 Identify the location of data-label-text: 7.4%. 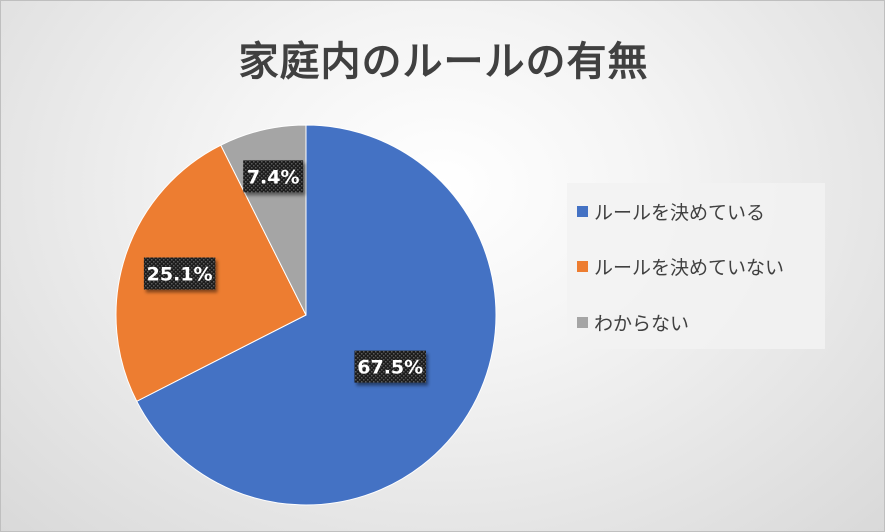
(273, 177).